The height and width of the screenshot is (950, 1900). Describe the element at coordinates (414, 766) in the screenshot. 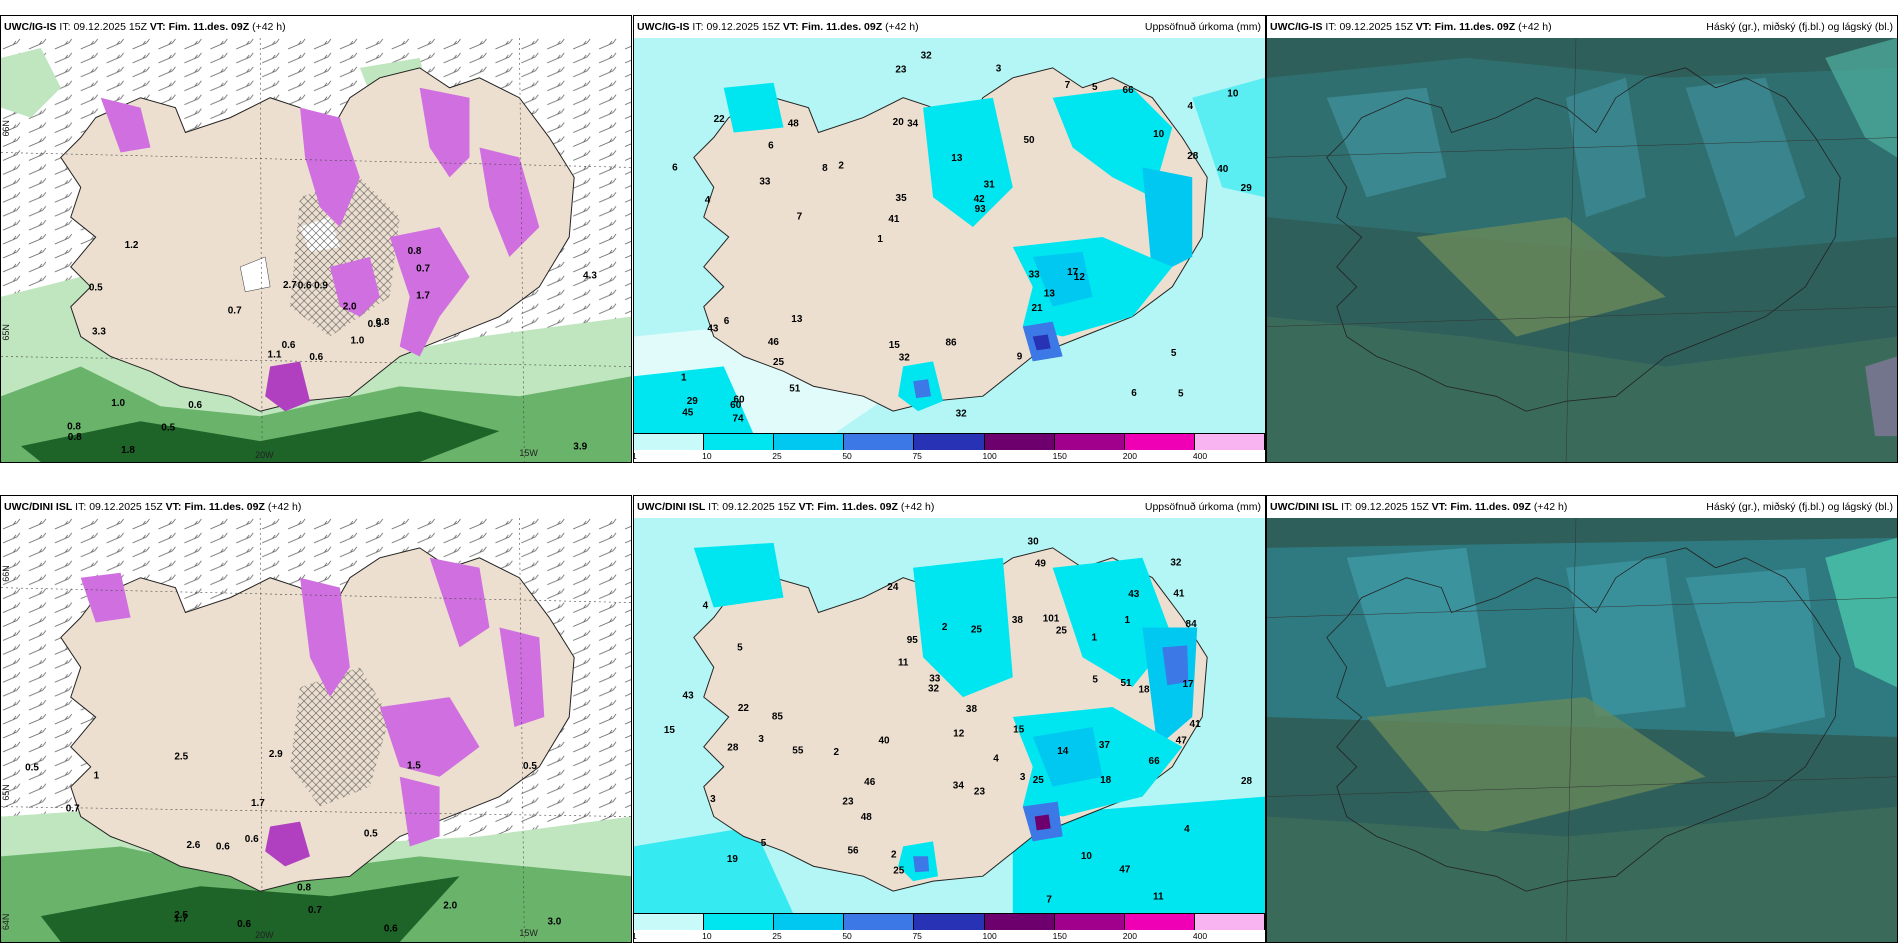

I see `value-label: 1.5` at that location.